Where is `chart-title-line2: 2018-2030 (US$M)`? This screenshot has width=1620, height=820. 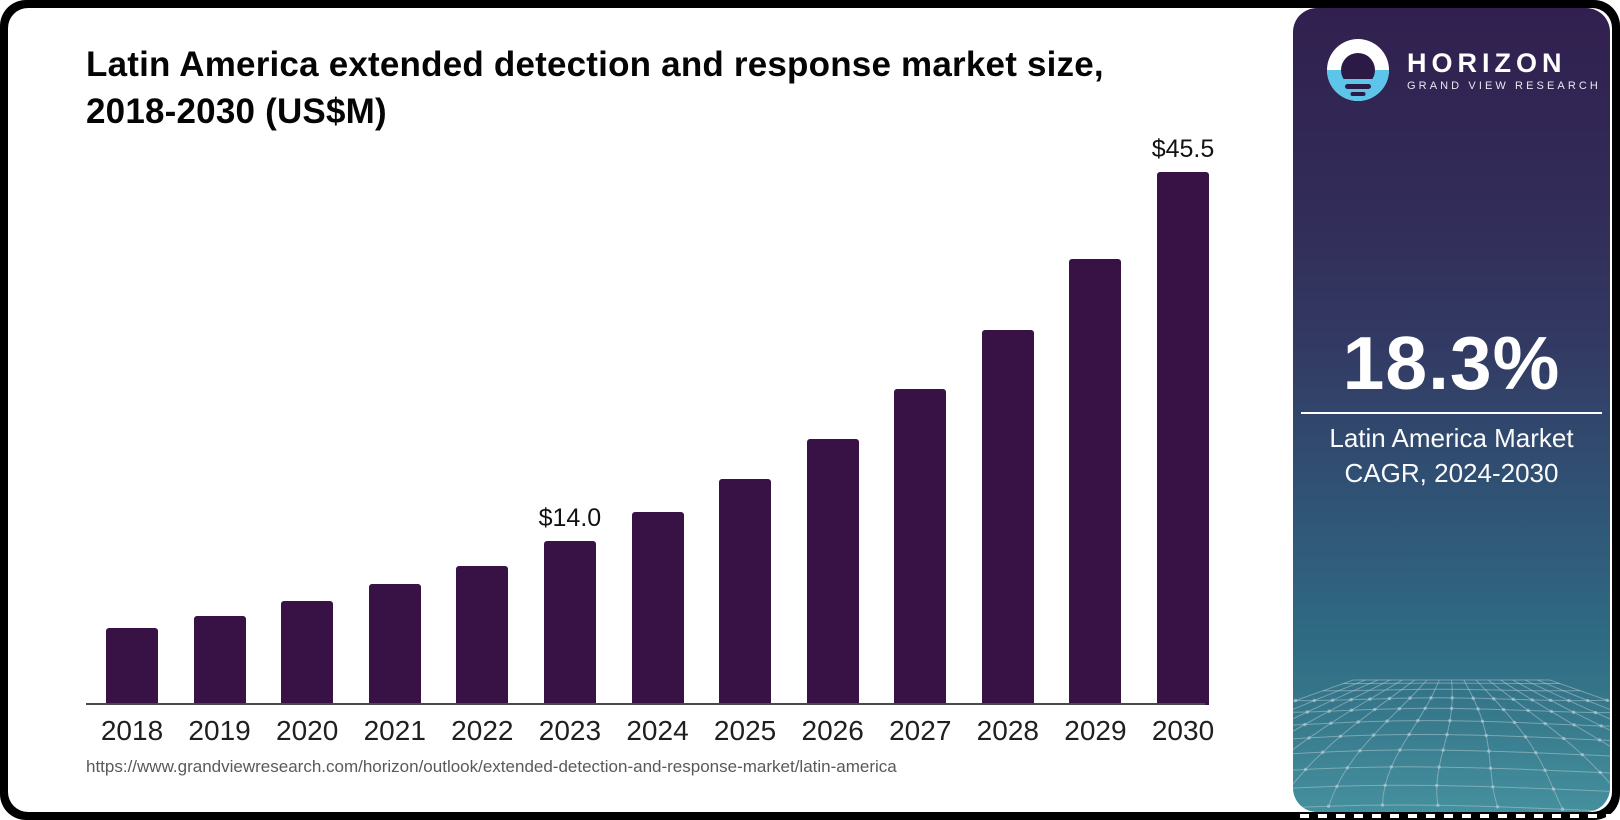
chart-title-line2: 2018-2030 (US$M) is located at coordinates (236, 111).